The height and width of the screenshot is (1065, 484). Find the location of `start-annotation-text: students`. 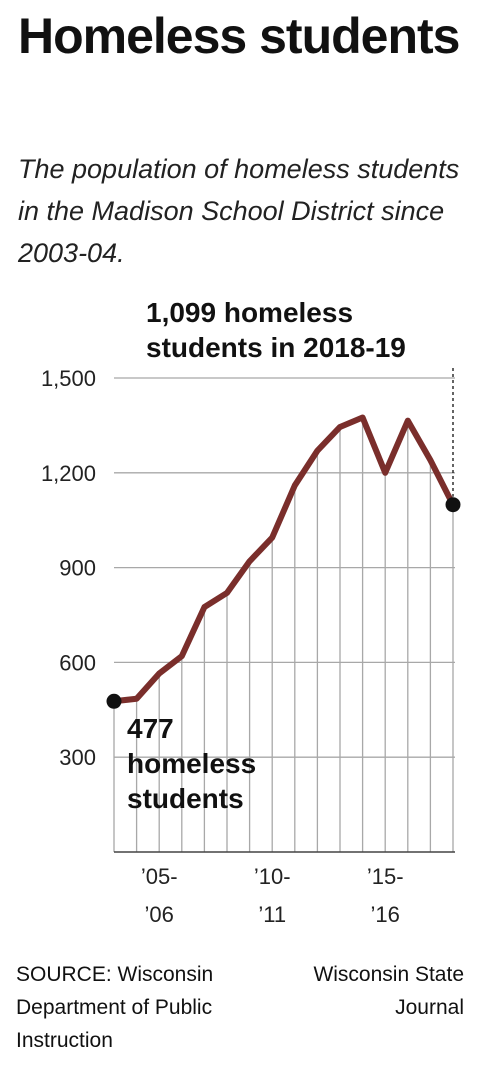

start-annotation-text: students is located at coordinates (185, 798).